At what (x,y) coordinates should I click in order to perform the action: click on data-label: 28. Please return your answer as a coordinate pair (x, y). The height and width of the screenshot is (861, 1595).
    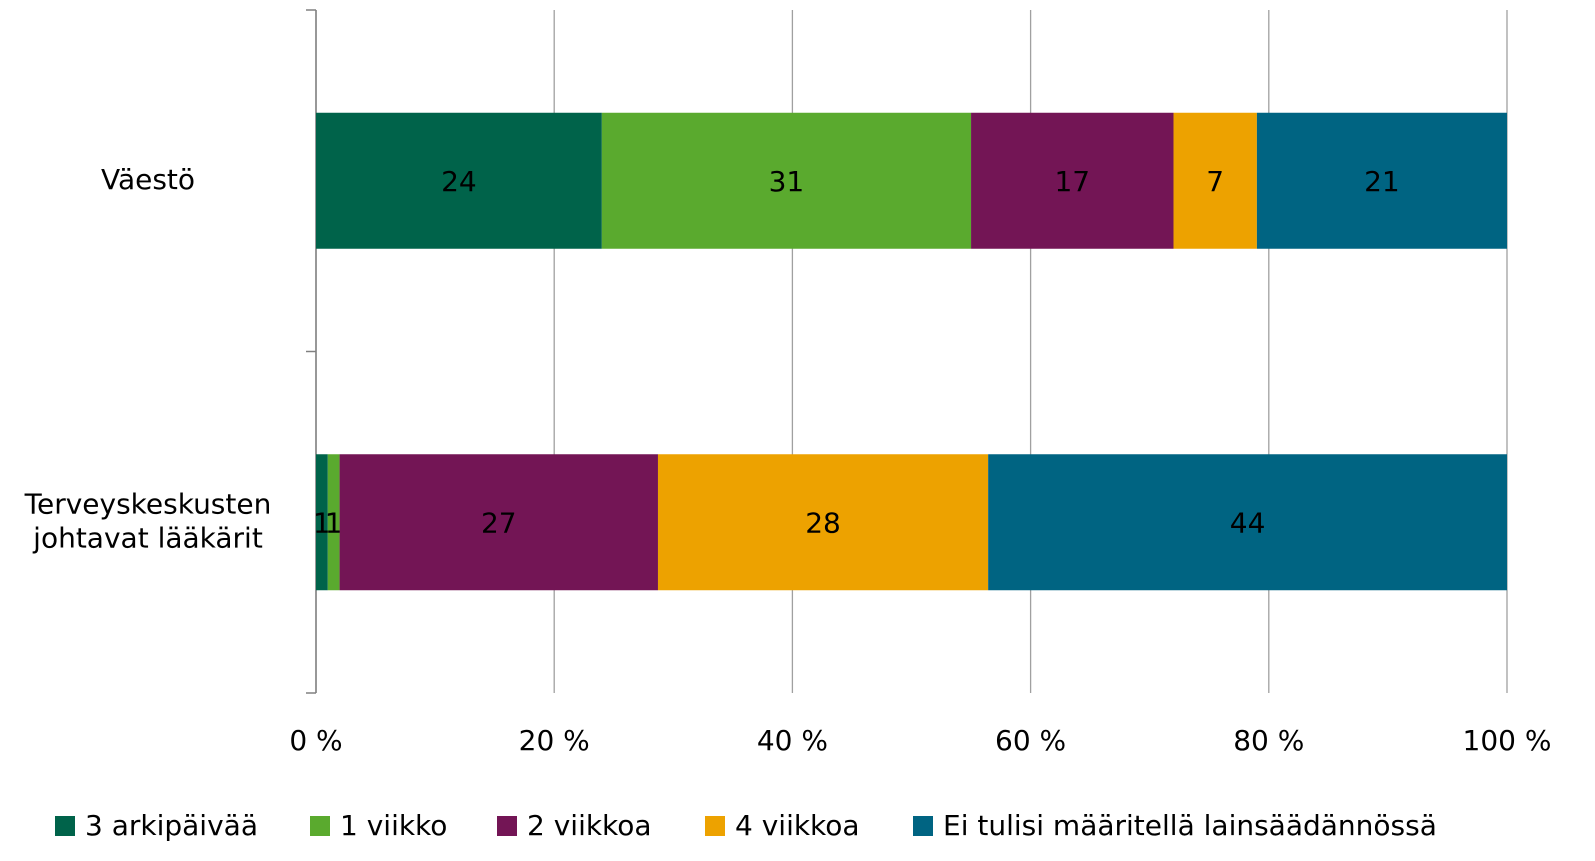
    Looking at the image, I should click on (823, 522).